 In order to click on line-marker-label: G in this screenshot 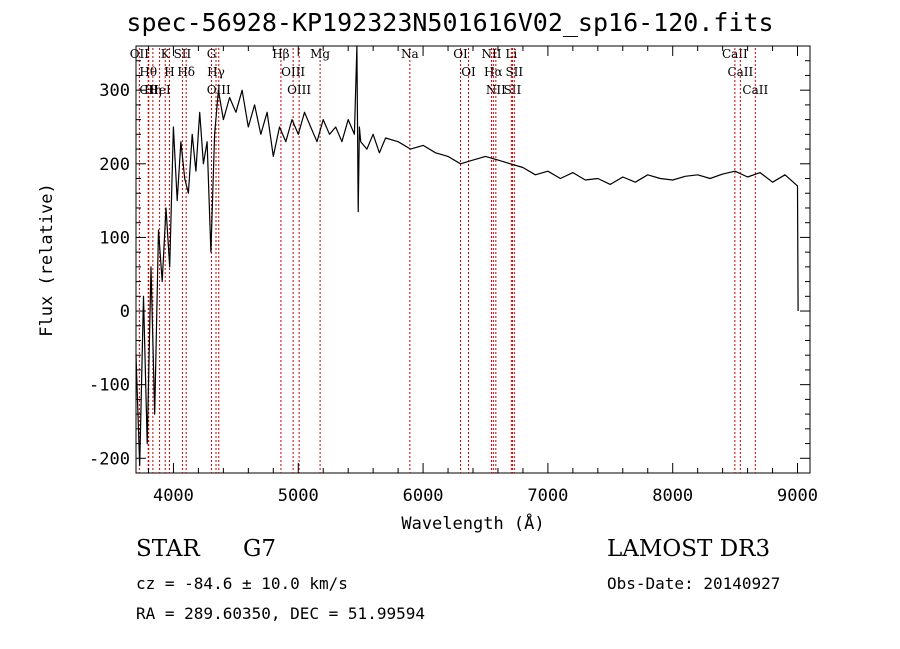, I will do `click(212, 54)`.